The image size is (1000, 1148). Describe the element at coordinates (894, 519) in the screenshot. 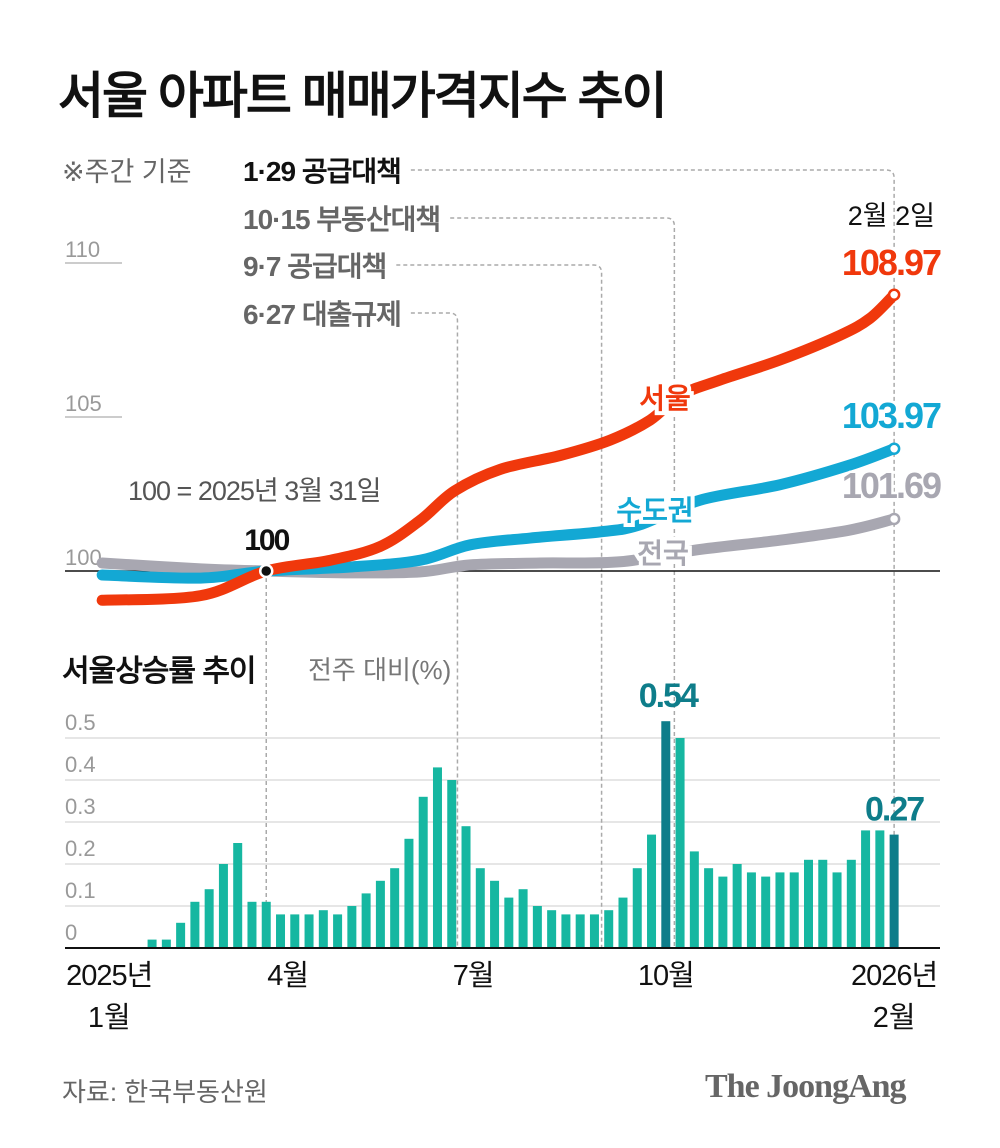

I see `series-end-marker-national` at that location.